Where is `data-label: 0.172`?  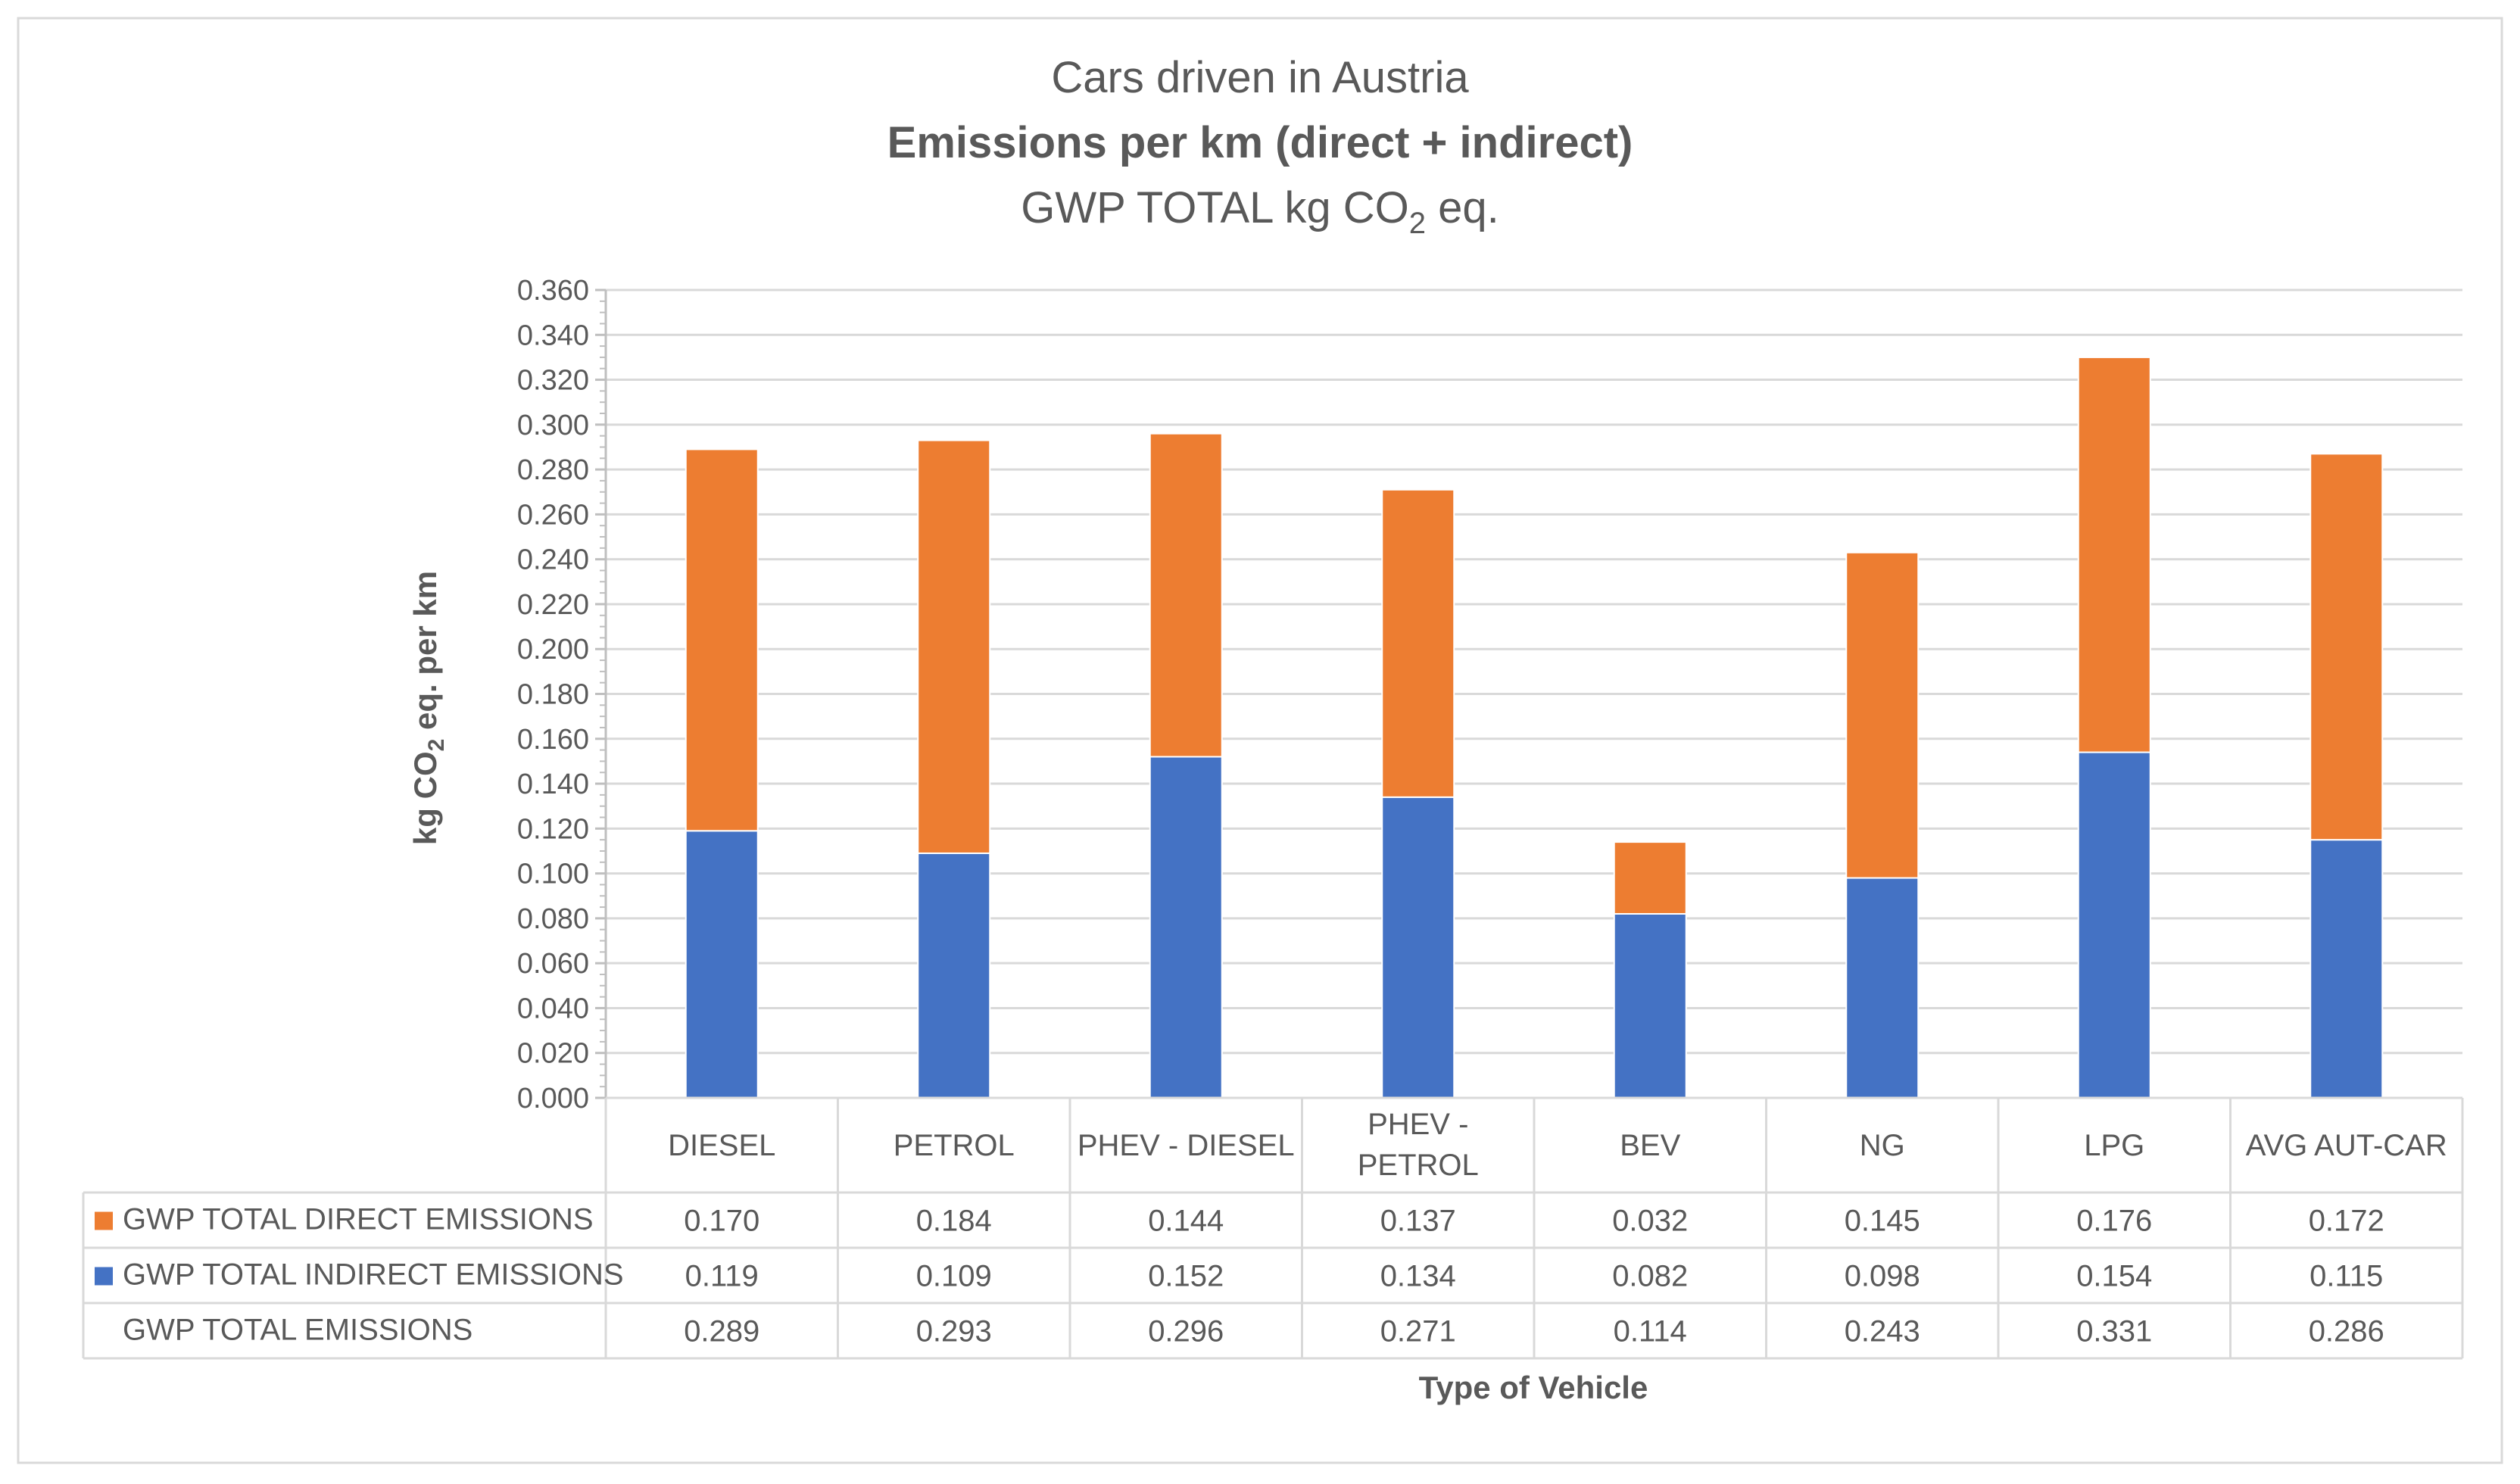 data-label: 0.172 is located at coordinates (2346, 1221).